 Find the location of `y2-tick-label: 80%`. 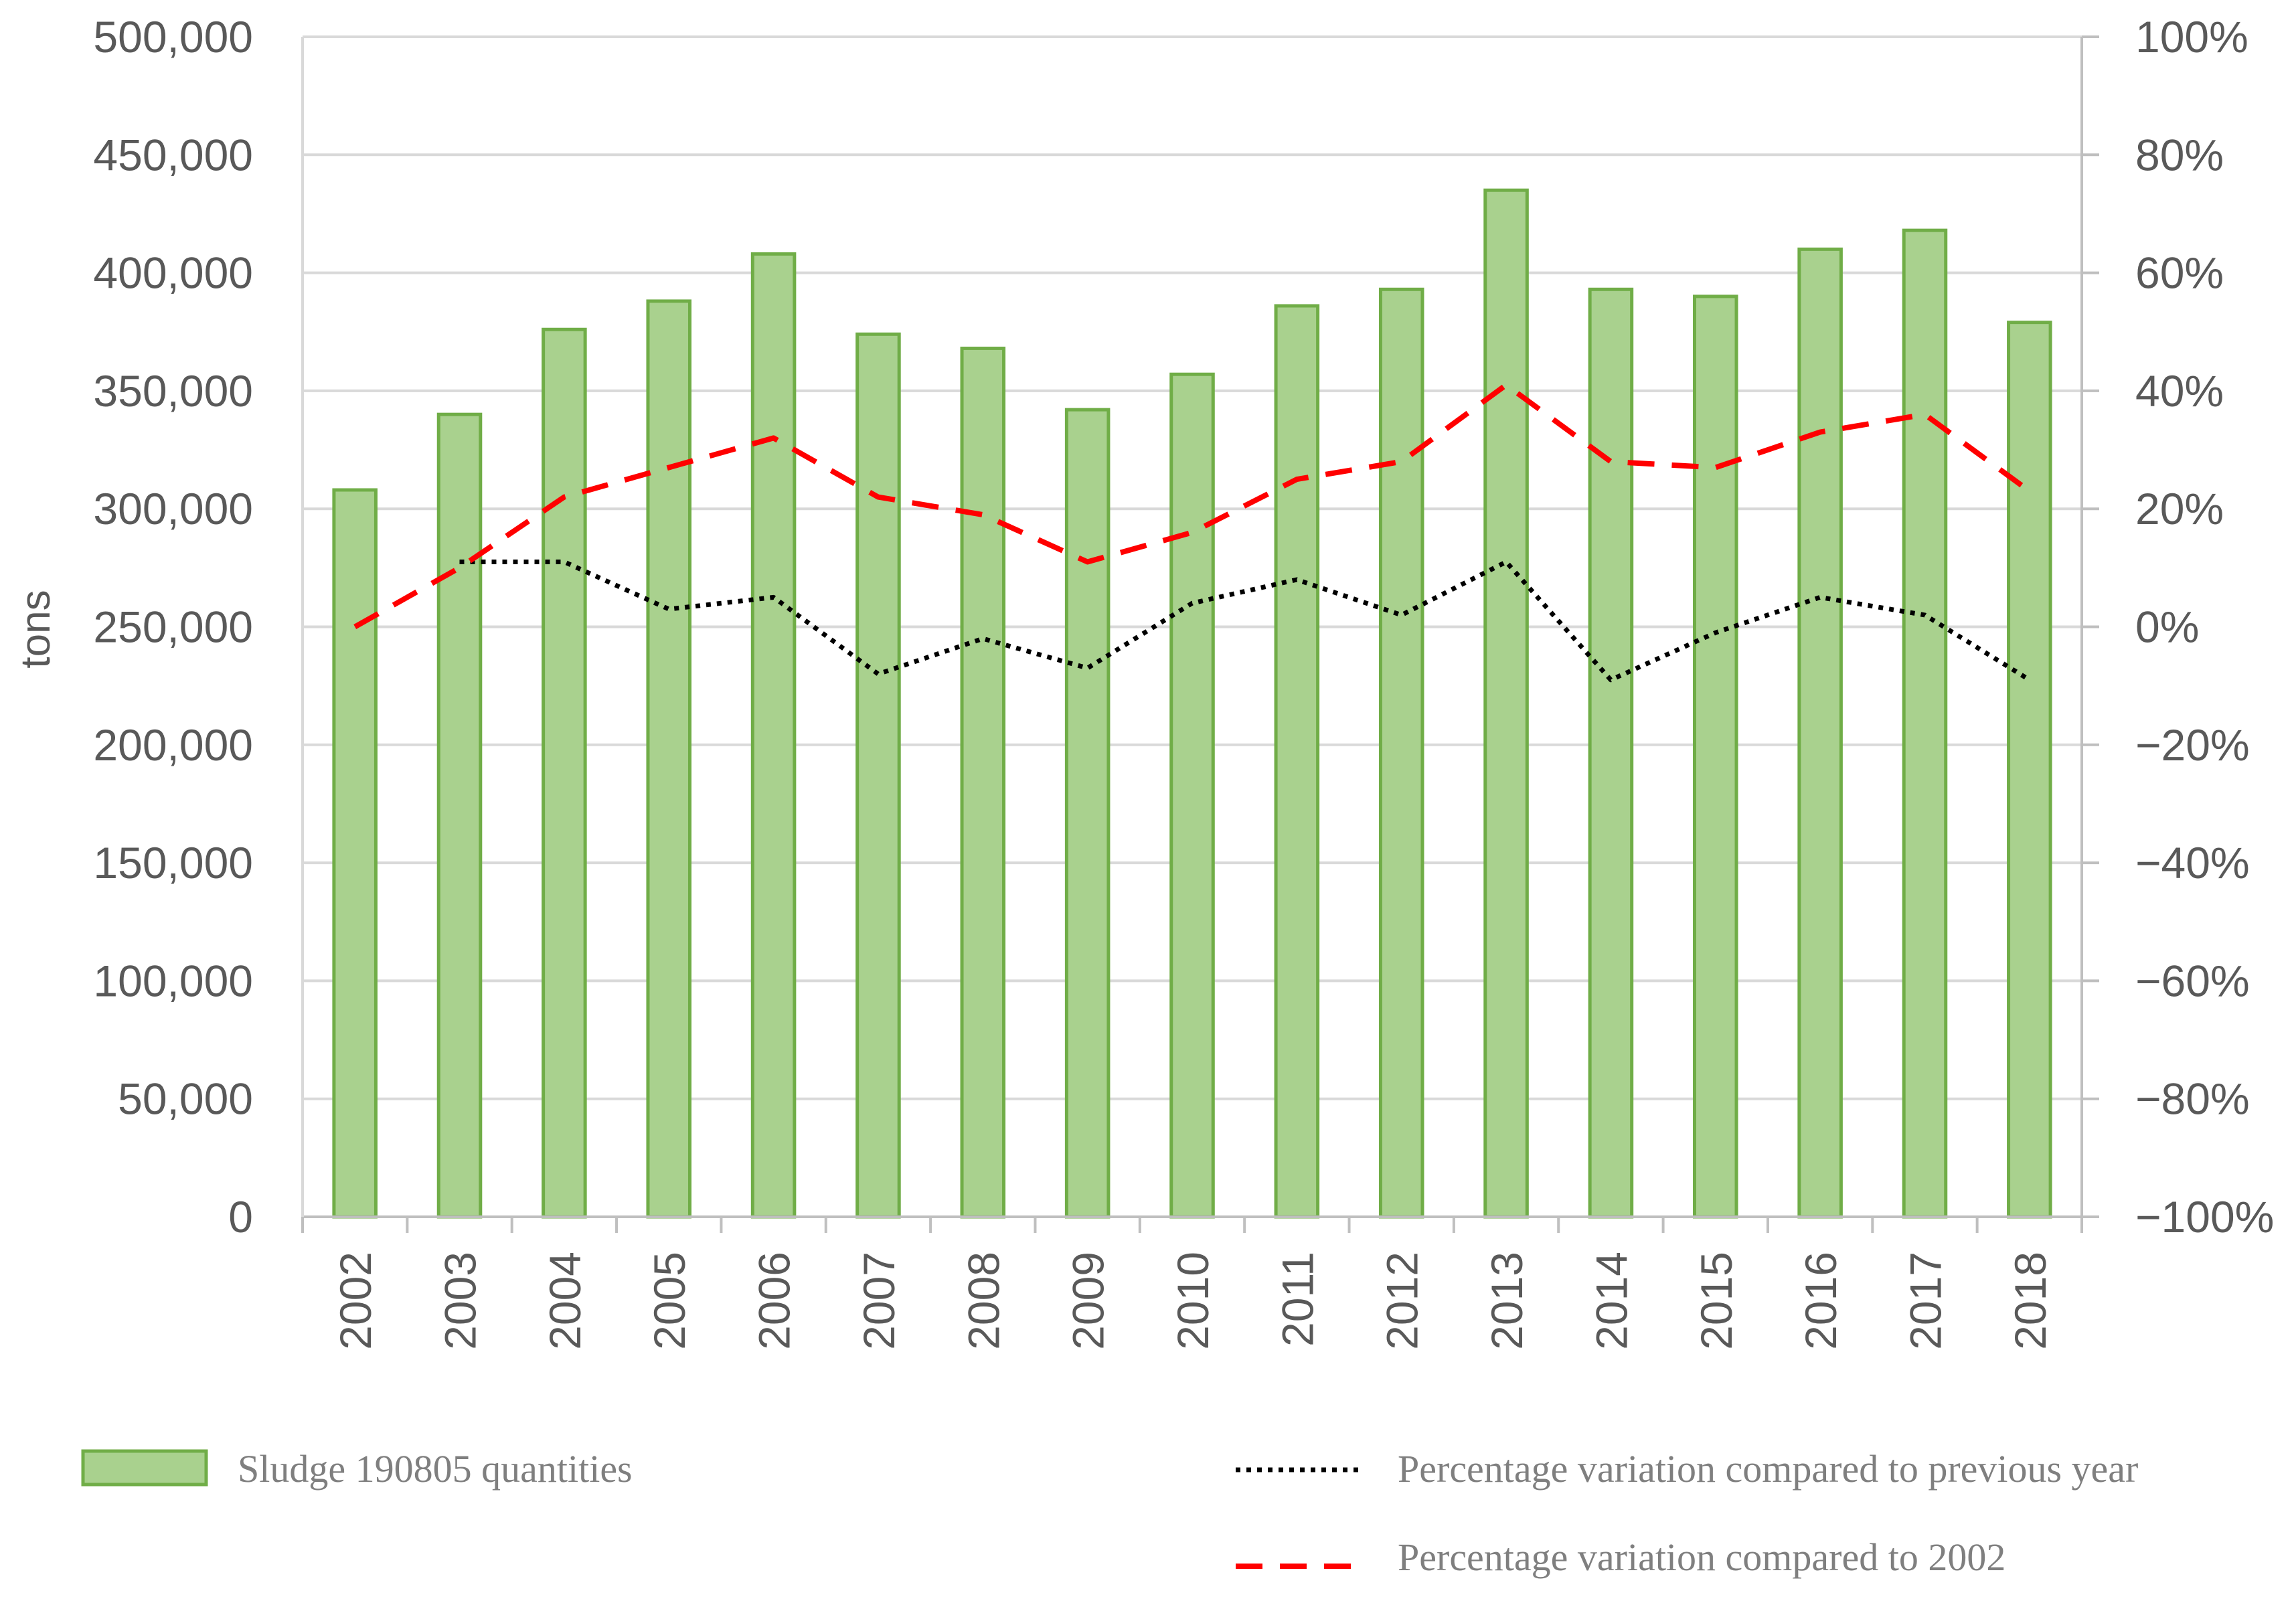

y2-tick-label: 80% is located at coordinates (2179, 154).